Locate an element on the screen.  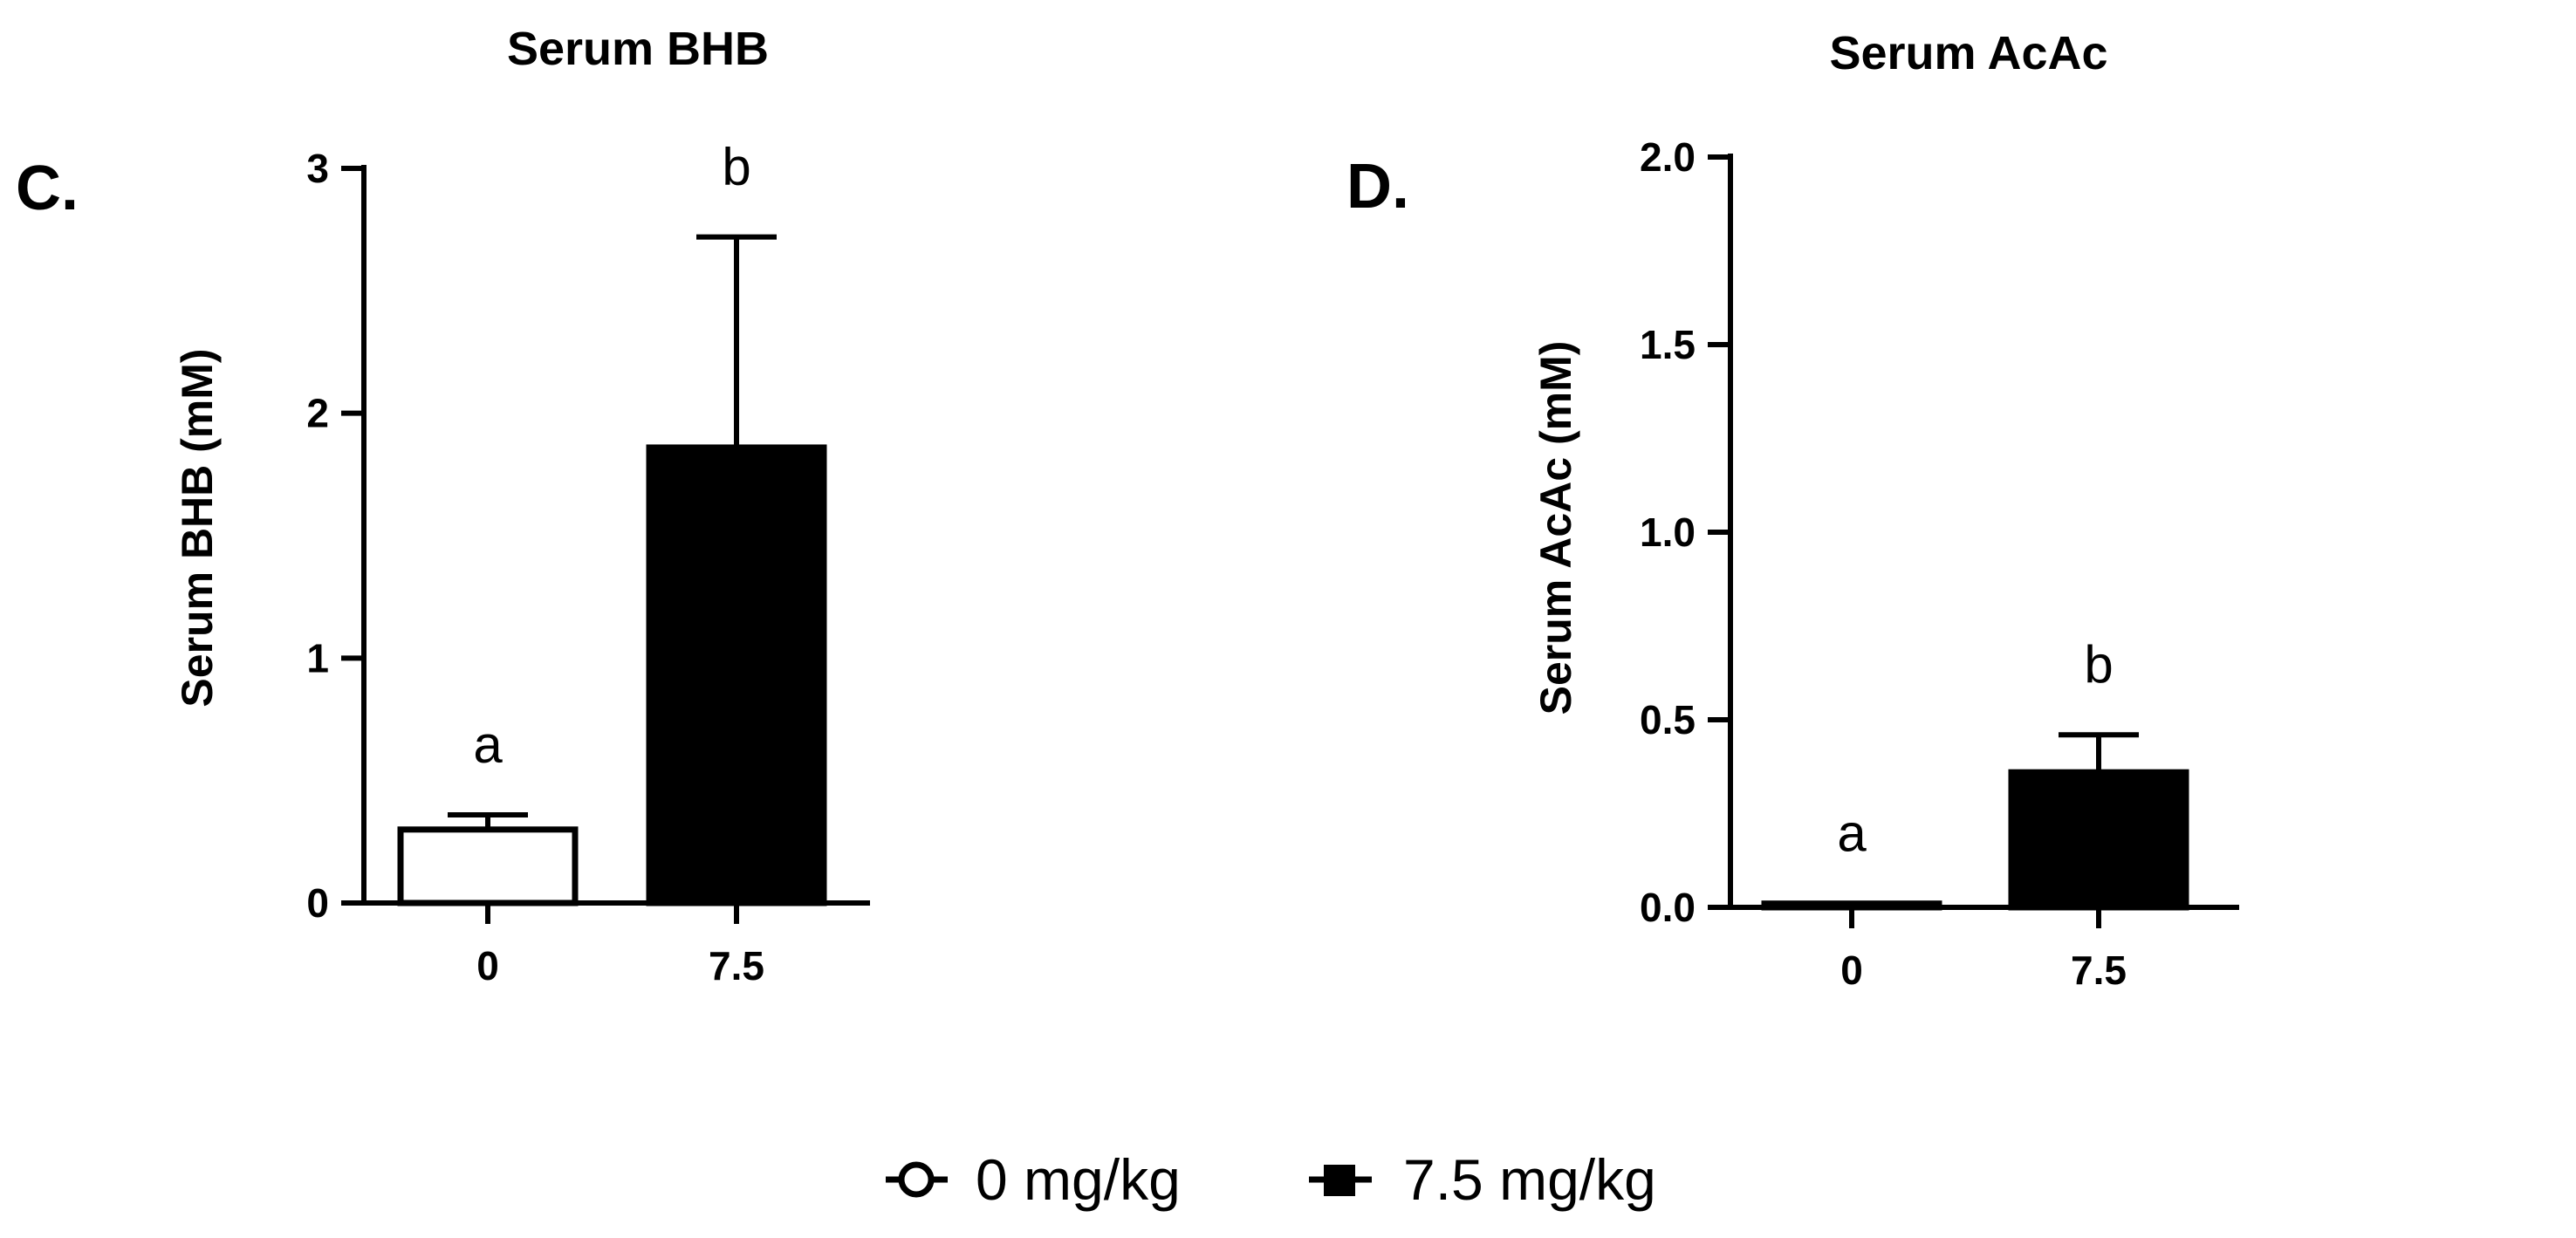
filled-square-icon is located at coordinates (1339, 1180).